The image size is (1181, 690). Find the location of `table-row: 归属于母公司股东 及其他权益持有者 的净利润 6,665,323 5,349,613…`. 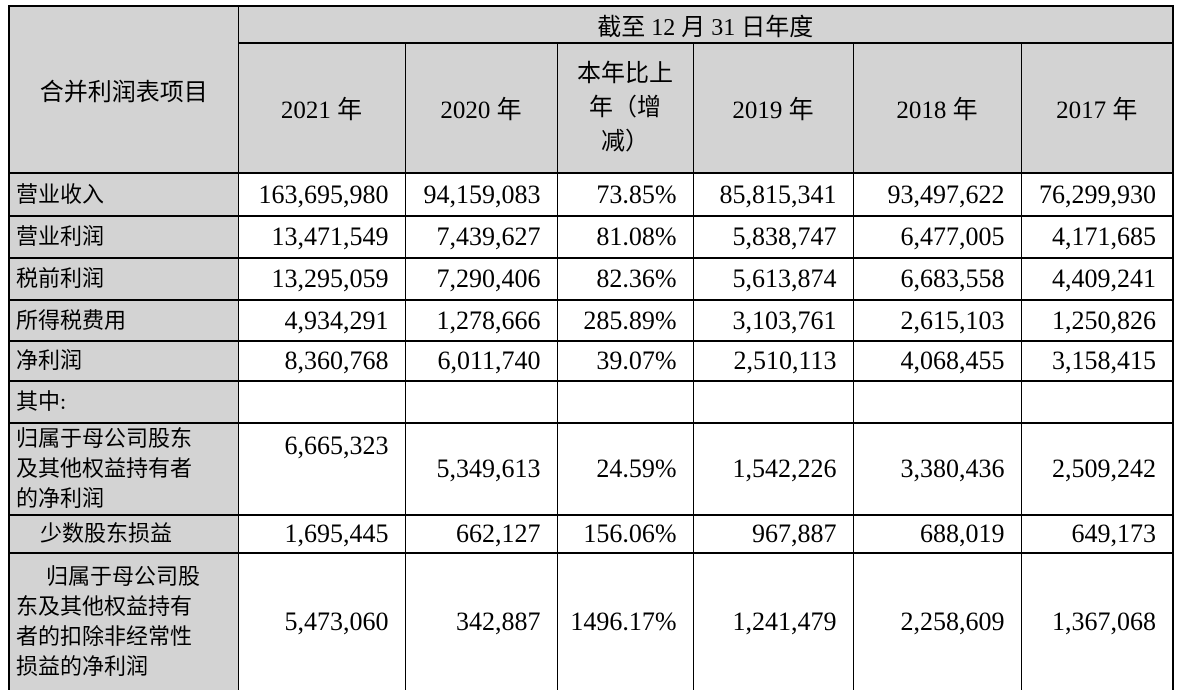

table-row: 归属于母公司股东 及其他权益持有者 的净利润 6,665,323 5,349,613… is located at coordinates (591, 469).